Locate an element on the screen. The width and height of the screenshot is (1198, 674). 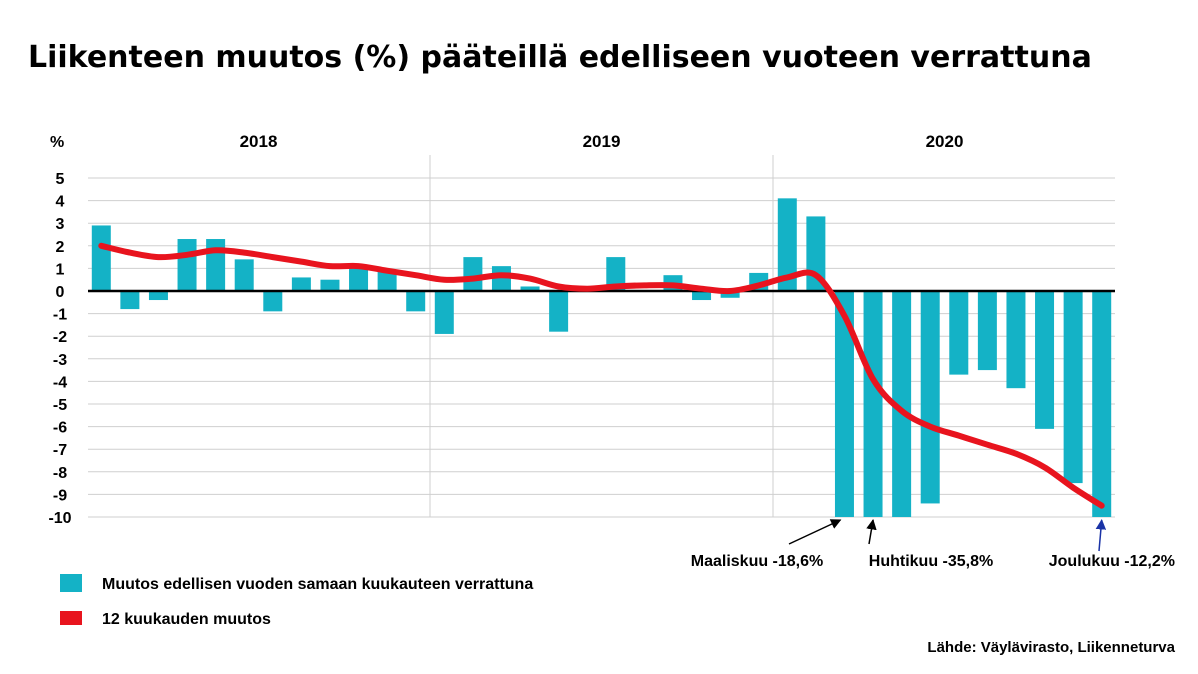
y-tick-label: -7 is located at coordinates (60, 450).